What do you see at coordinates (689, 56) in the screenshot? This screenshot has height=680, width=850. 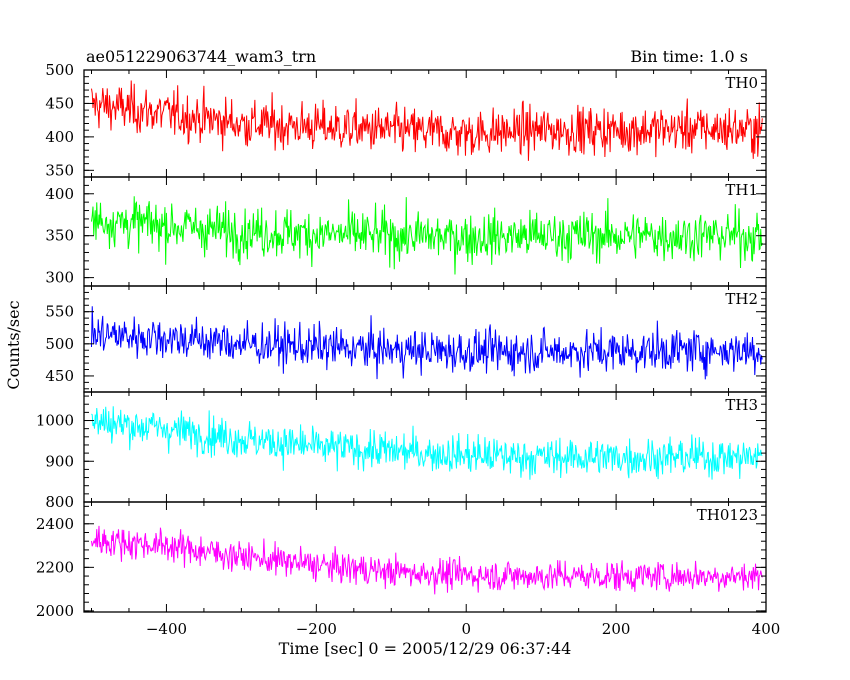 I see `bin-time-label: Bin time: 1.0 s` at bounding box center [689, 56].